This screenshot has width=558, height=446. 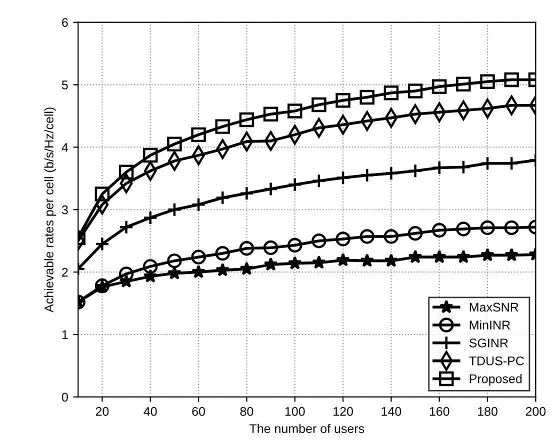 I want to click on x-tick-label: 120, so click(x=343, y=411).